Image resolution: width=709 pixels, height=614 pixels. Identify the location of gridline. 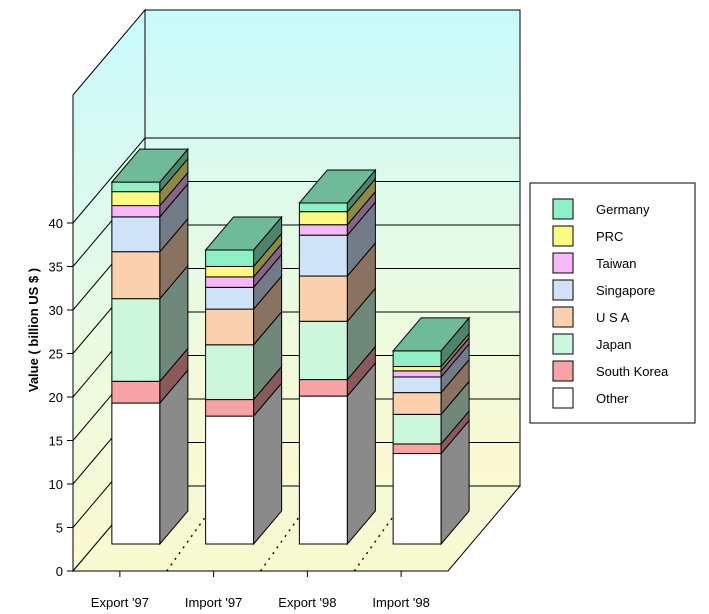
(296, 180).